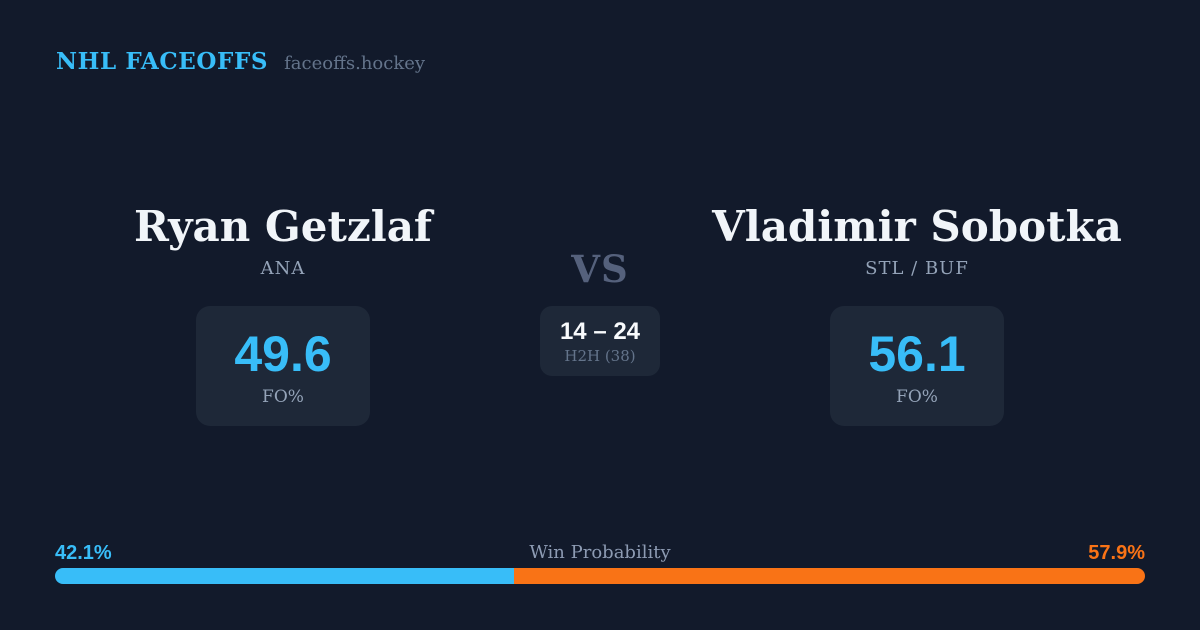  I want to click on player-left-column: Ryan Getzlaf ANA 49.6 FO%, so click(283, 314).